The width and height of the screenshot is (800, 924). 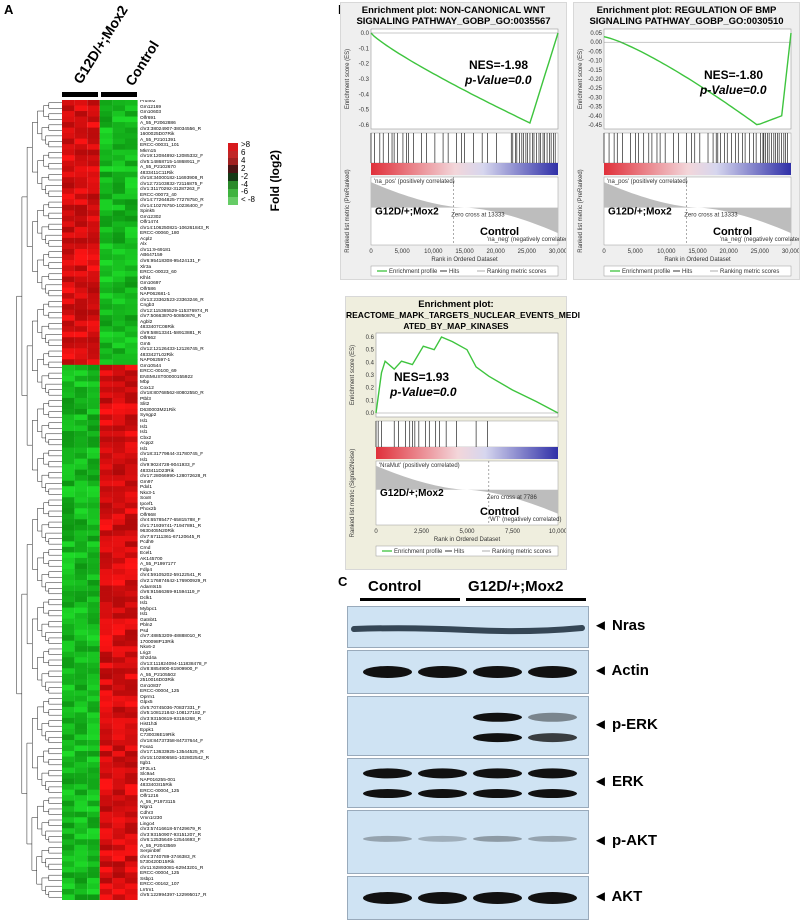 What do you see at coordinates (145, 764) in the screenshot?
I see `gene-label: Itgb1` at bounding box center [145, 764].